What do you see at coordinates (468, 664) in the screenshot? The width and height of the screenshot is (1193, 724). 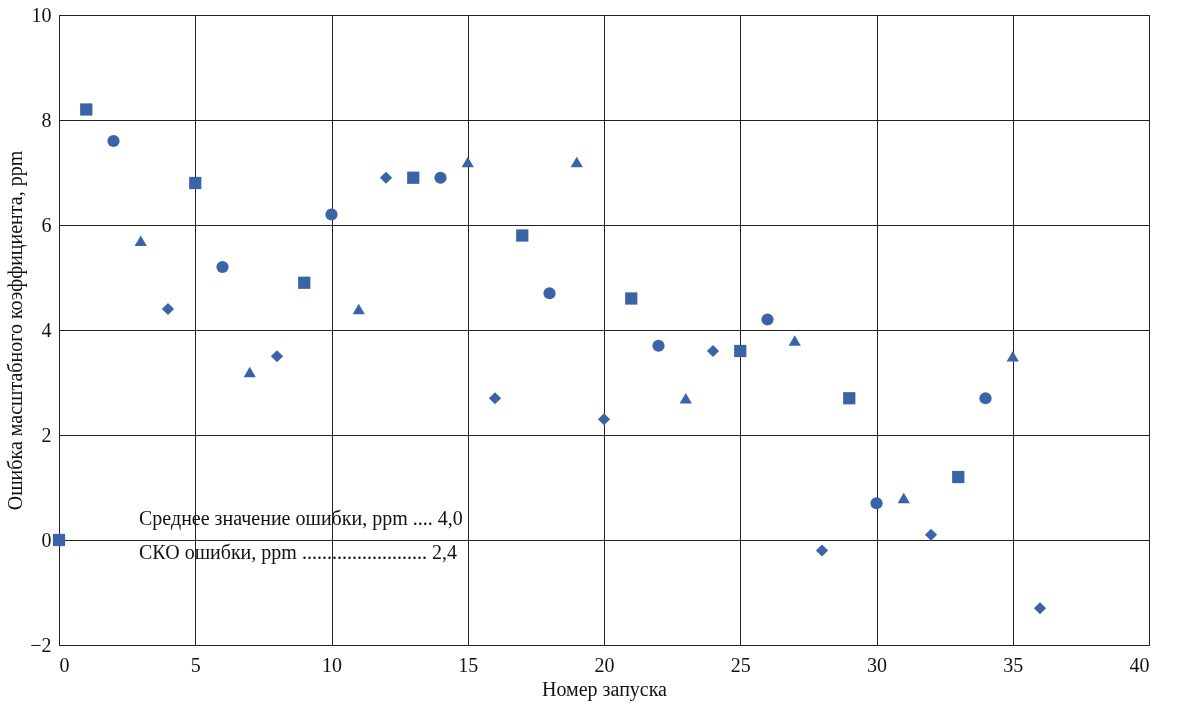 I see `x-tick-label: 15` at bounding box center [468, 664].